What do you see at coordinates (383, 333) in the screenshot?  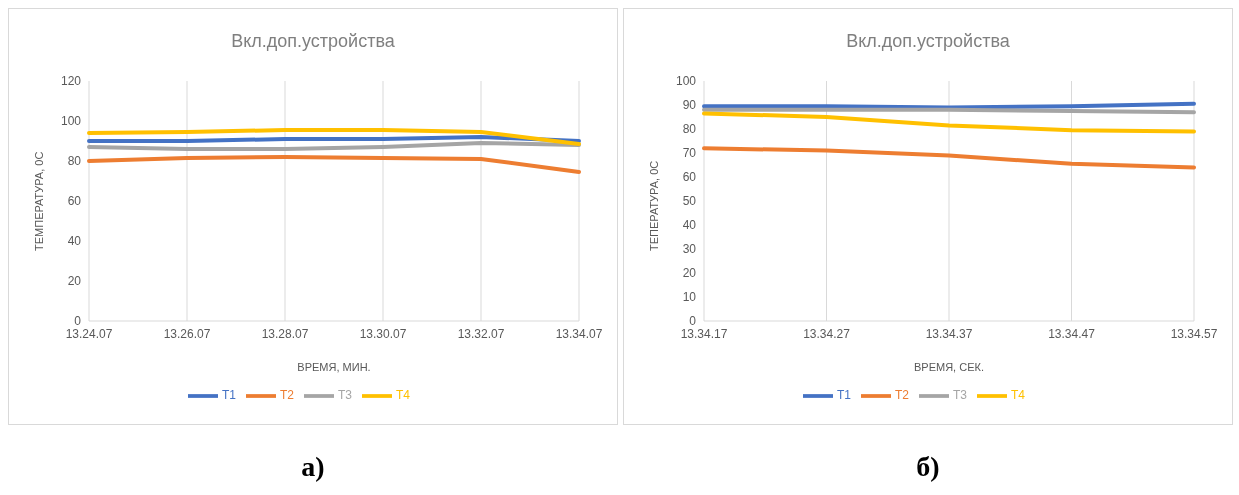 I see `x-tick-label: 13.30.07` at bounding box center [383, 333].